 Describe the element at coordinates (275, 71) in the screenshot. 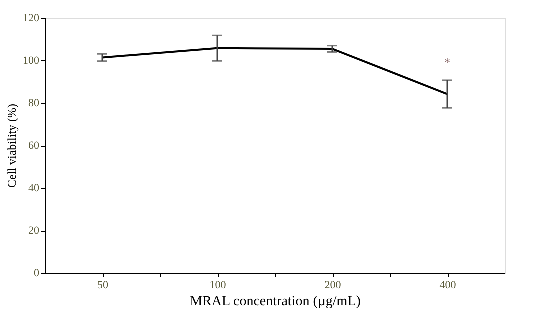

I see `line-series` at that location.